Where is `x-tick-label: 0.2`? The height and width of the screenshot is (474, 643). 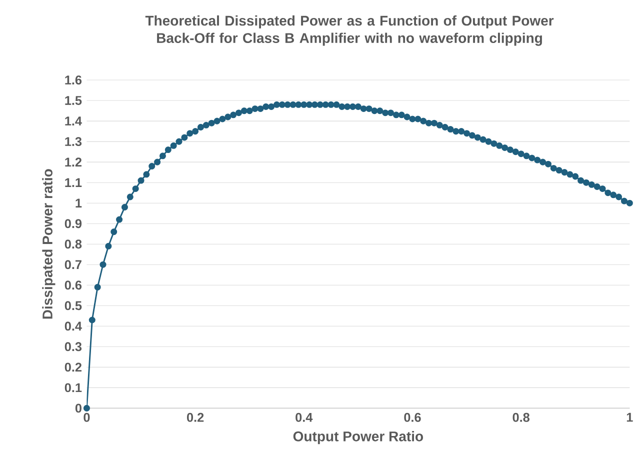
x-tick-label: 0.2 is located at coordinates (195, 417).